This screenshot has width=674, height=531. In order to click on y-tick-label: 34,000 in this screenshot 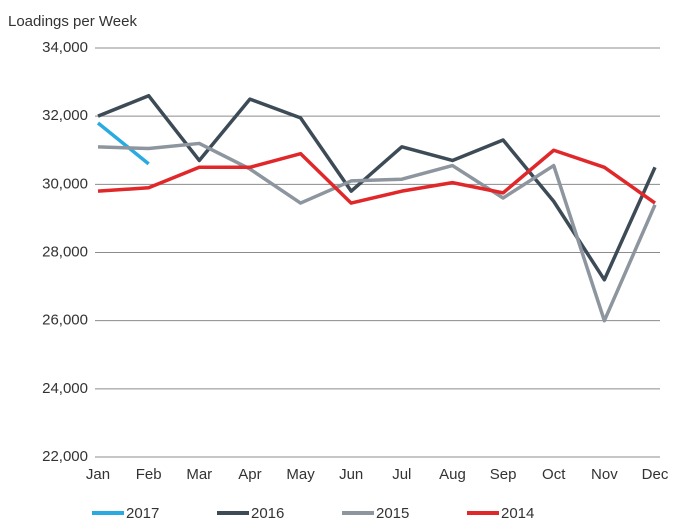, I will do `click(65, 47)`.